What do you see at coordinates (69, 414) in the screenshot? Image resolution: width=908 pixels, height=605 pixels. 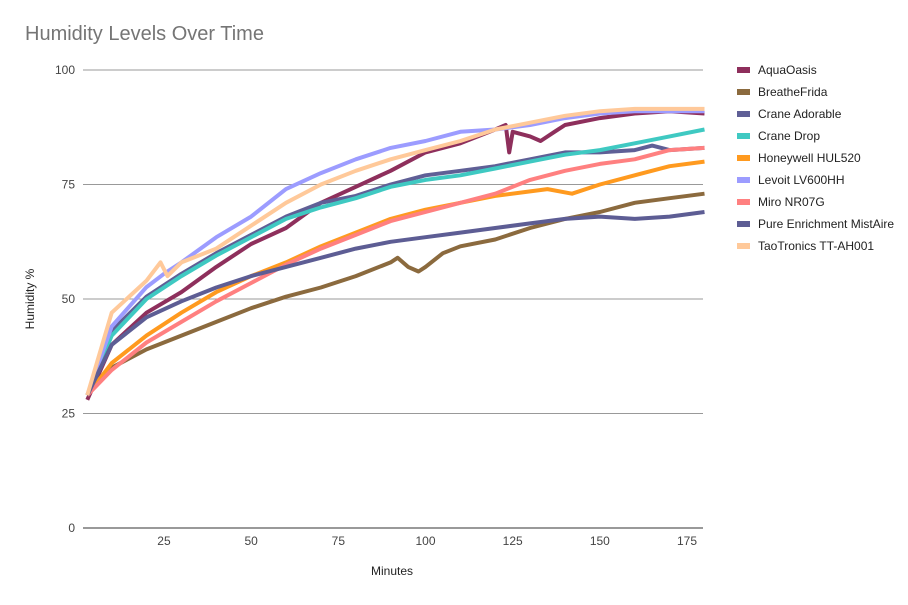 I see `y-tick-label: 25` at bounding box center [69, 414].